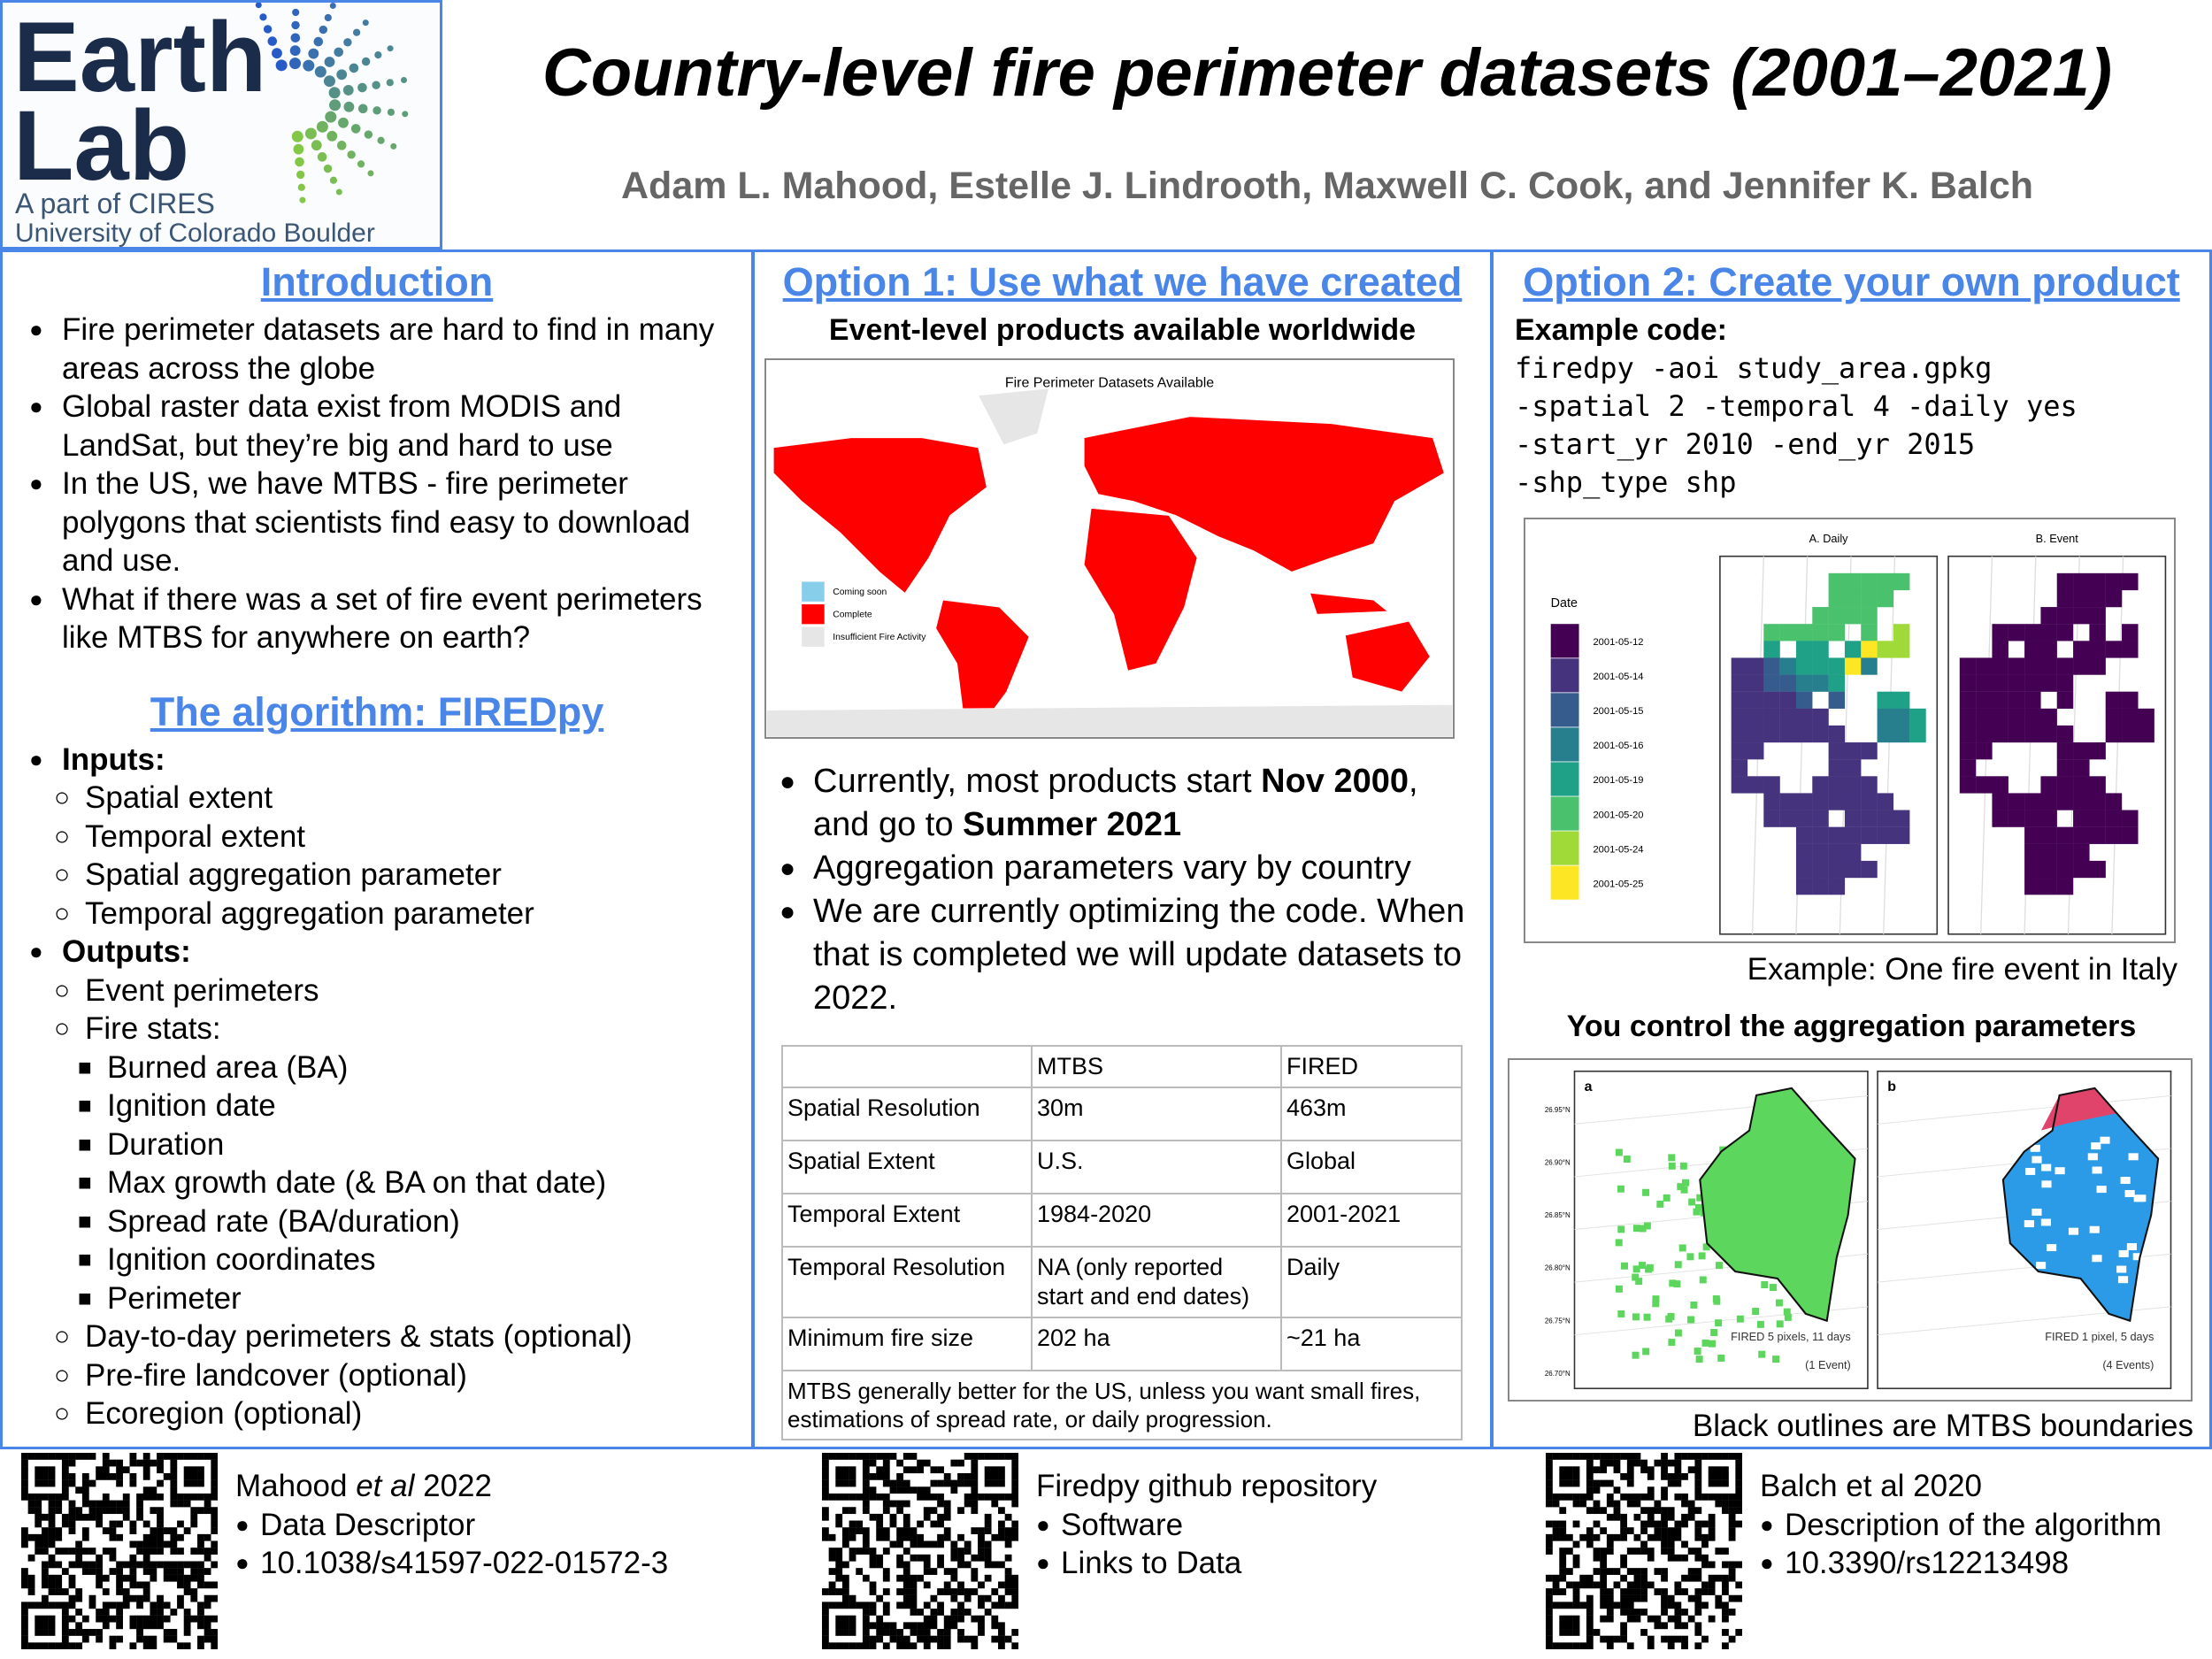 The image size is (2212, 1659). I want to click on legend-swatch, so click(1565, 883).